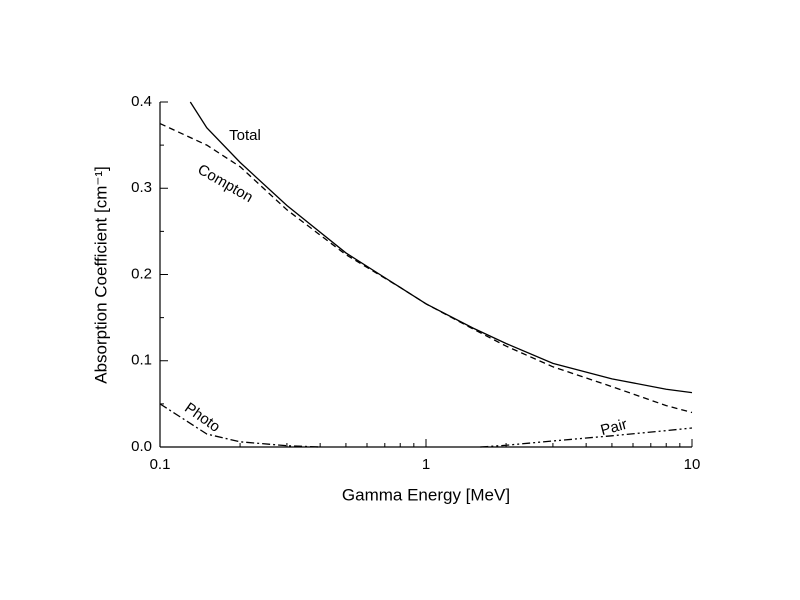 The width and height of the screenshot is (800, 600). Describe the element at coordinates (141, 101) in the screenshot. I see `y-tick-label: 0.4` at that location.